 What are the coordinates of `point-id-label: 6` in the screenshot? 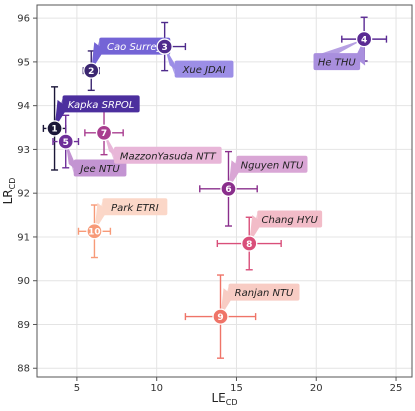 It's located at (228, 190).